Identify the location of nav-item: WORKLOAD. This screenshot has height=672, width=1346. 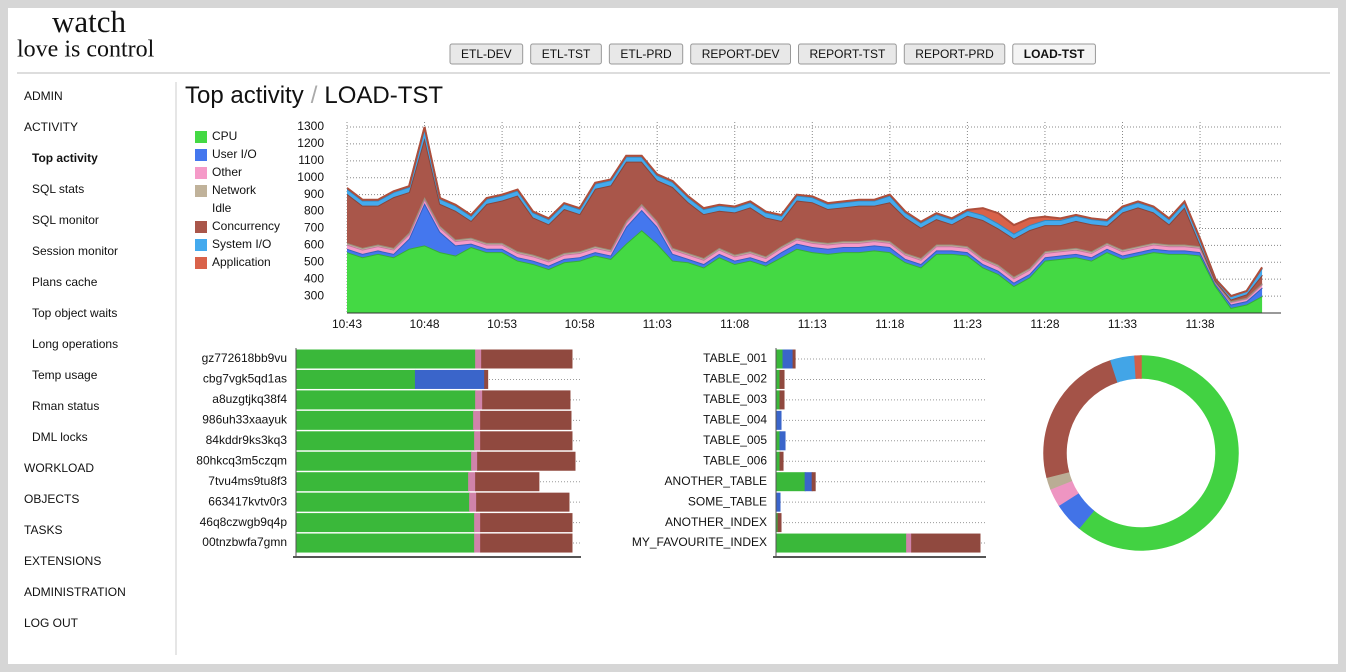
(59, 468).